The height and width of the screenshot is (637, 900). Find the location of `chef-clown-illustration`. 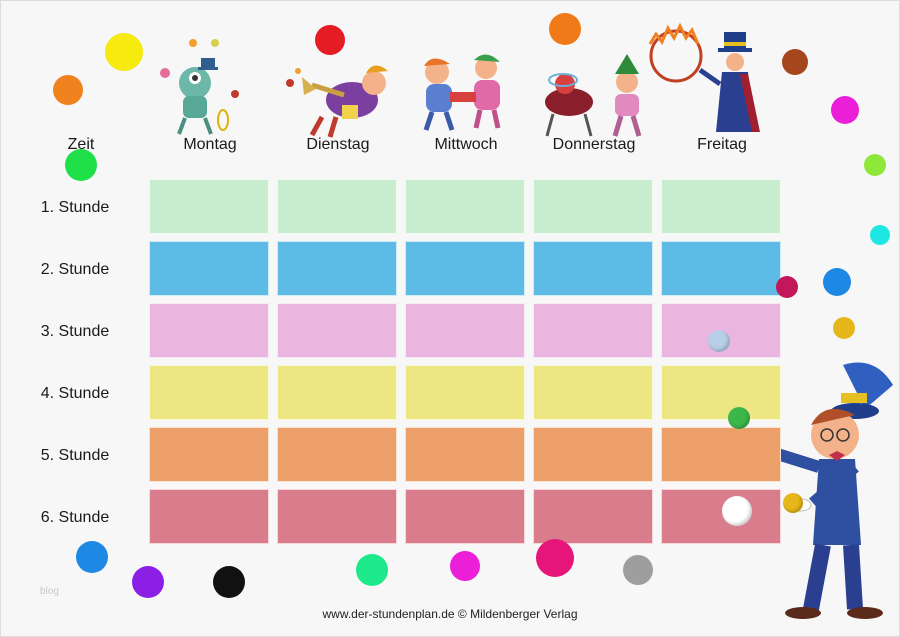

chef-clown-illustration is located at coordinates (593, 95).